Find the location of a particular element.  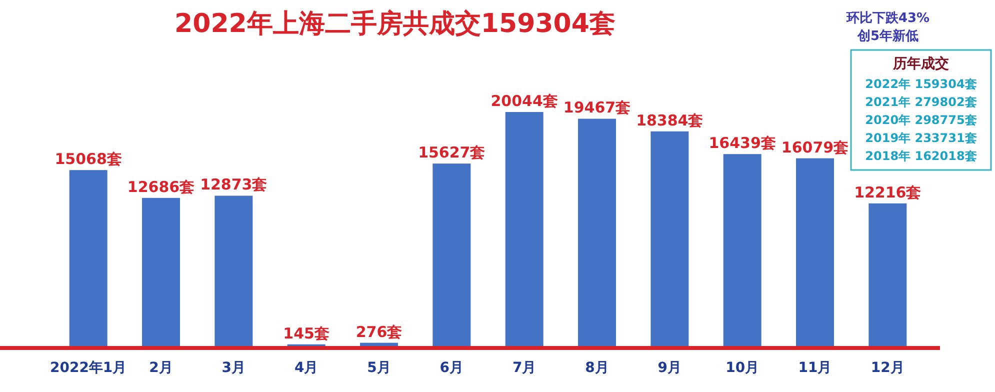

data-label: 276套 is located at coordinates (379, 331).